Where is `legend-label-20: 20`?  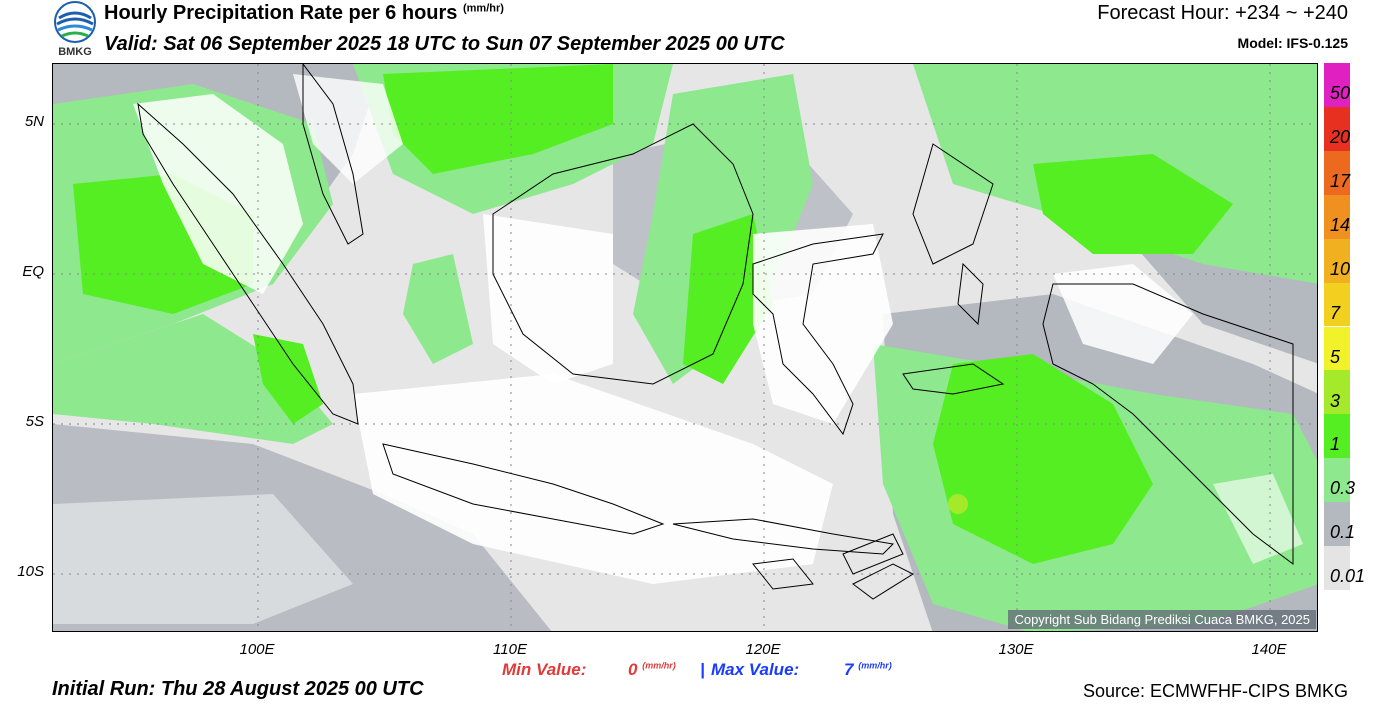 legend-label-20: 20 is located at coordinates (1340, 137).